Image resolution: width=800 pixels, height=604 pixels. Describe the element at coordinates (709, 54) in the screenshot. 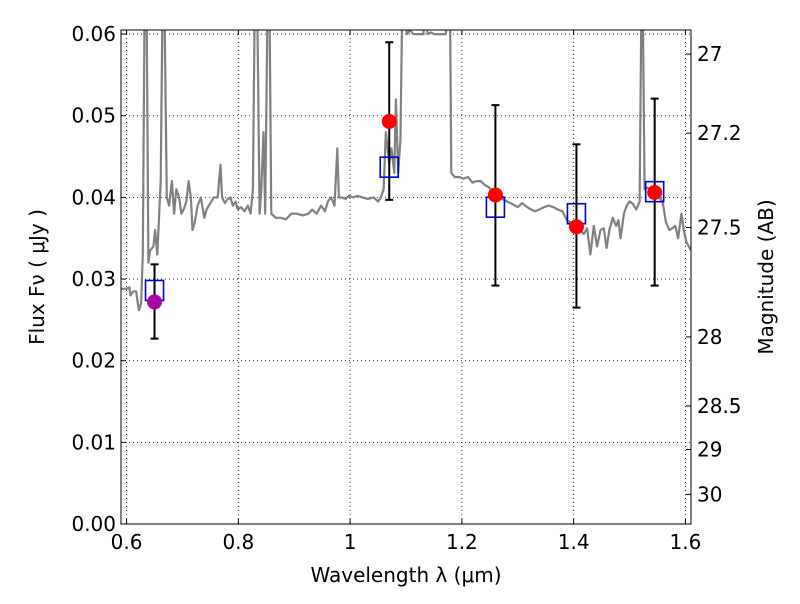

I see `mag-tick-label: 27` at that location.